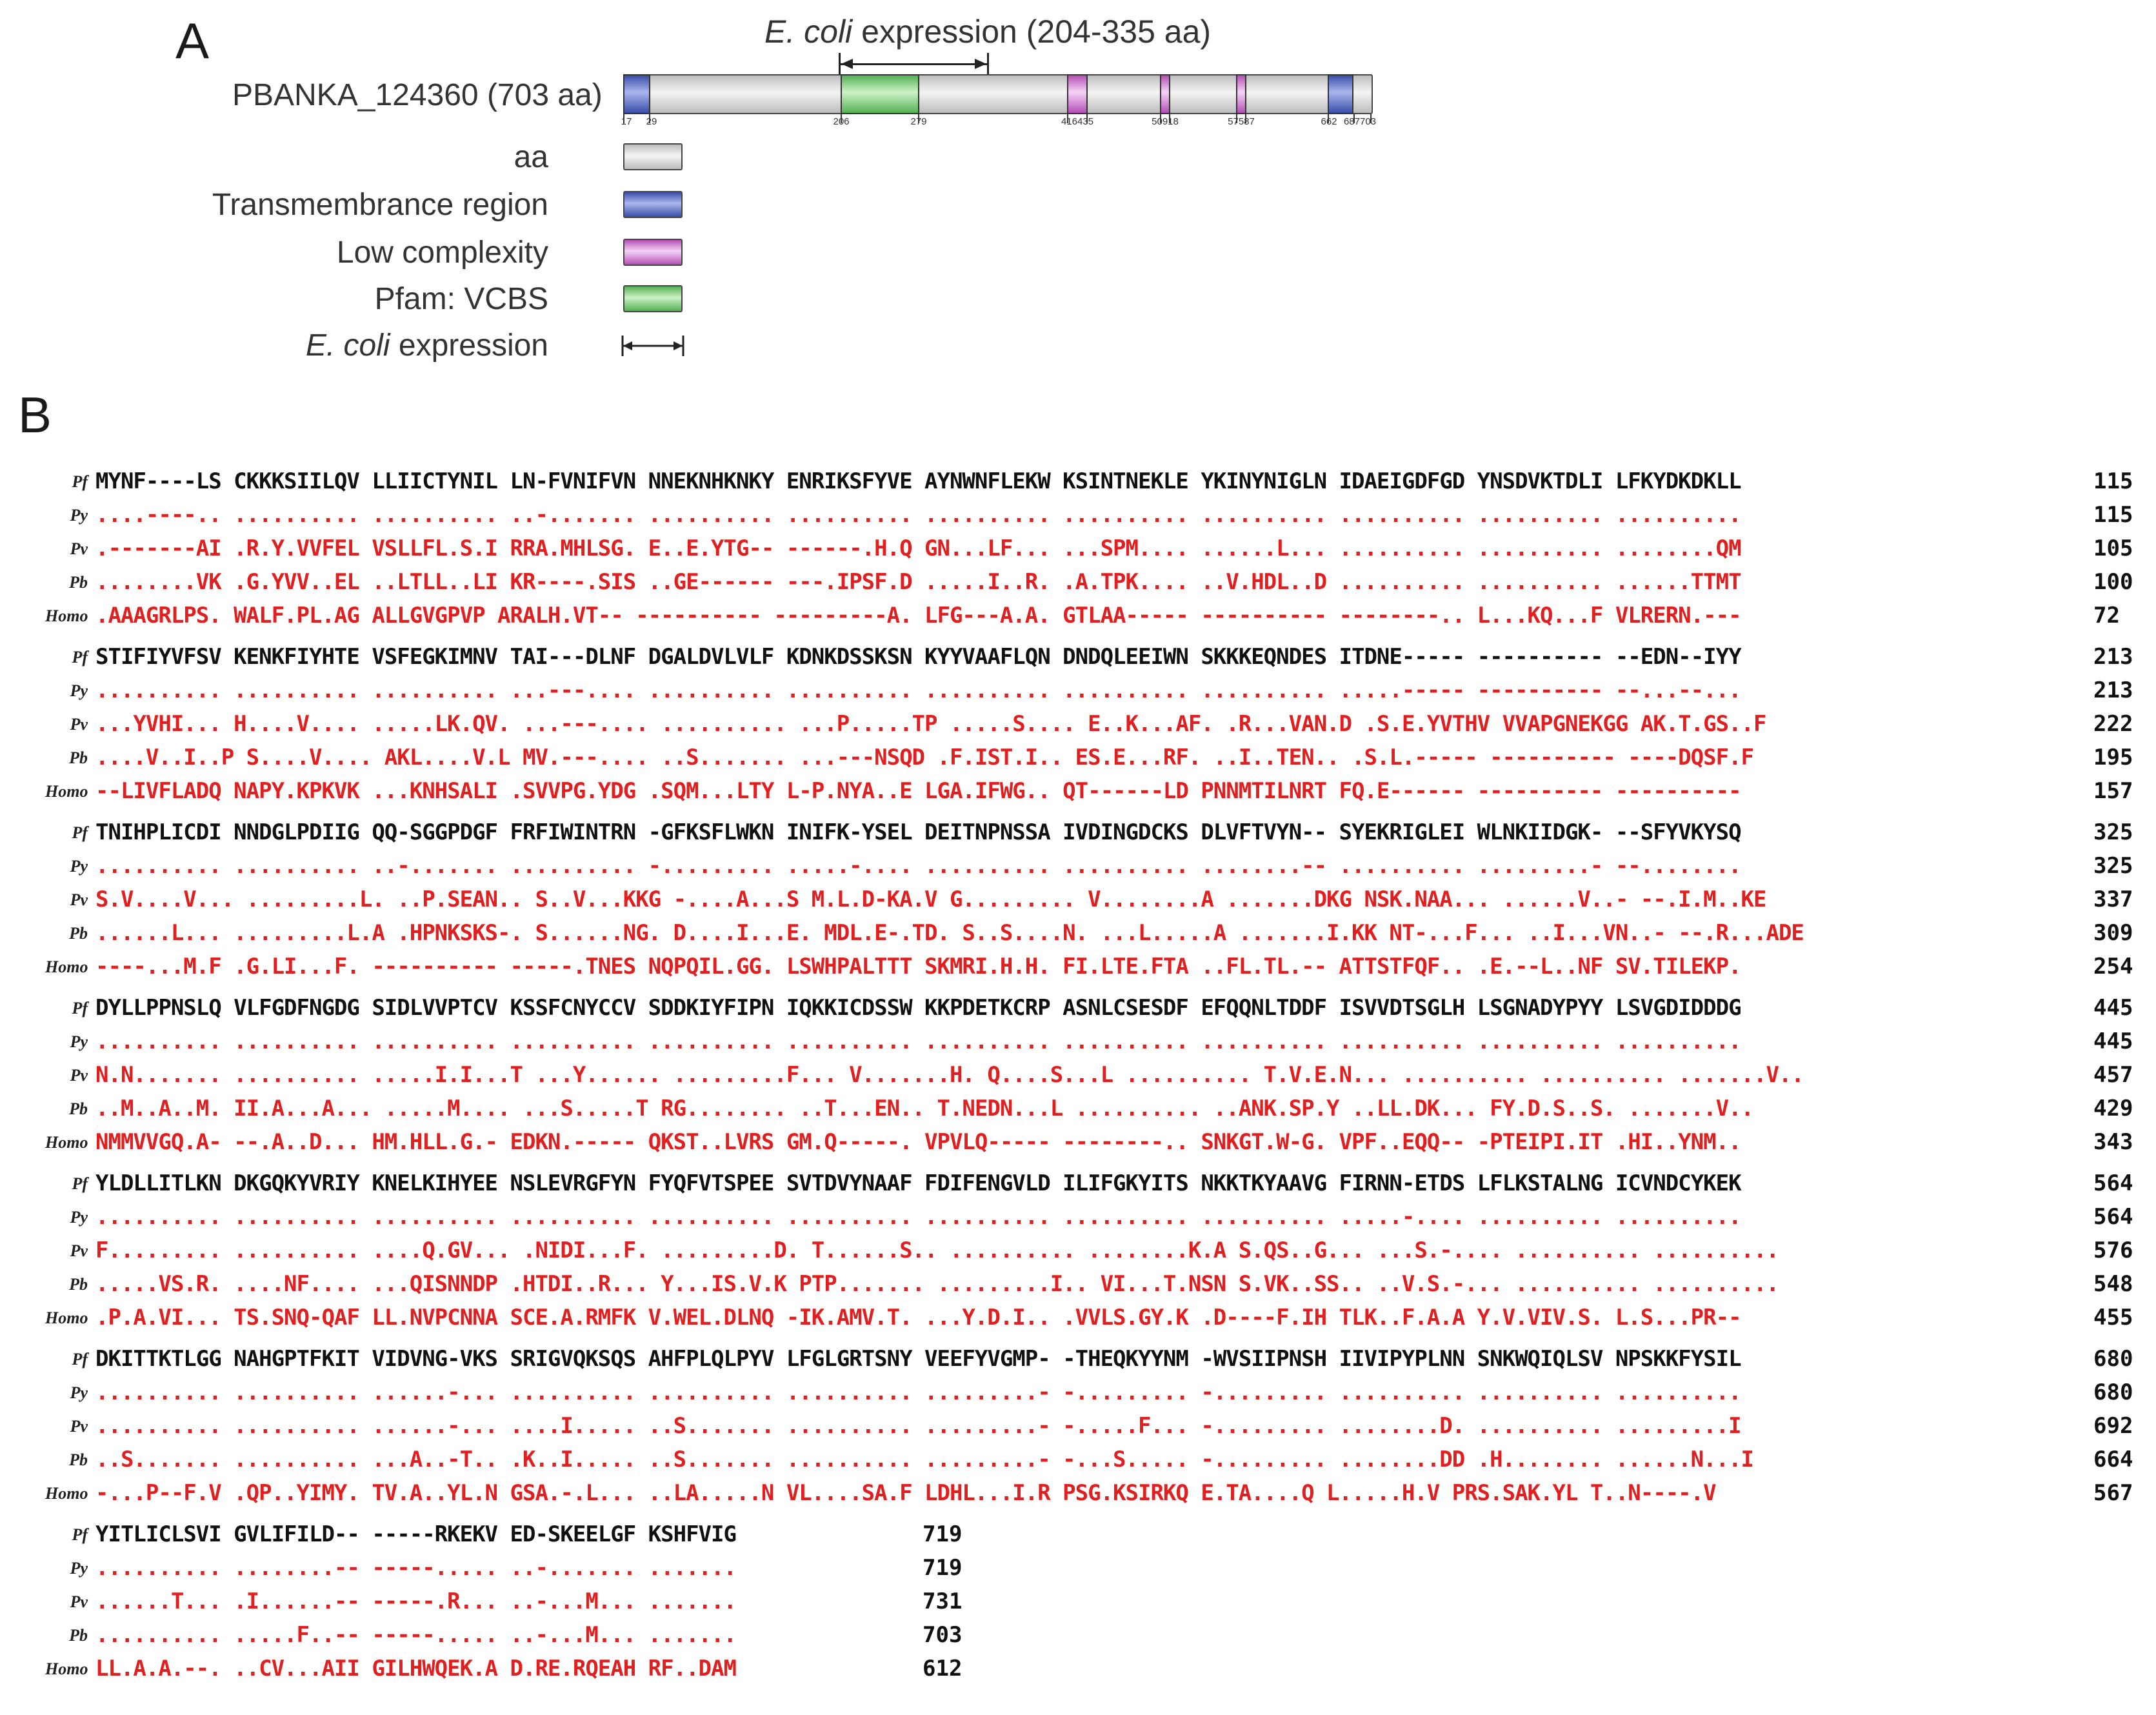  Describe the element at coordinates (1087, 118) in the screenshot. I see `tick` at that location.